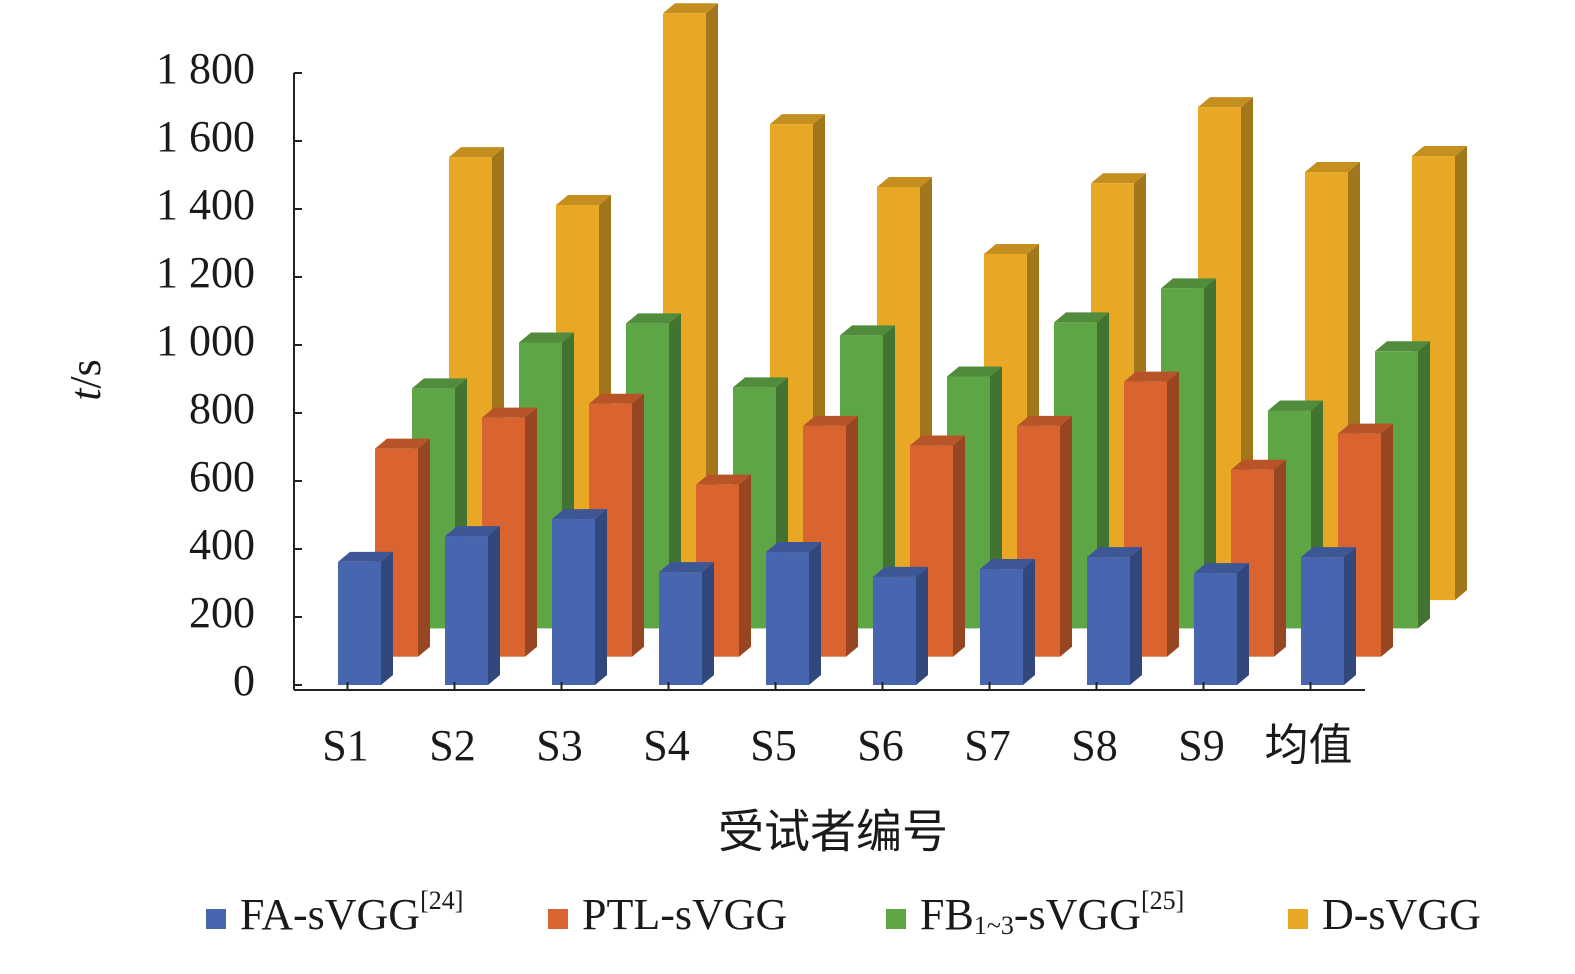 This screenshot has width=1575, height=974. I want to click on x-tick-label: 均值, so click(1309, 745).